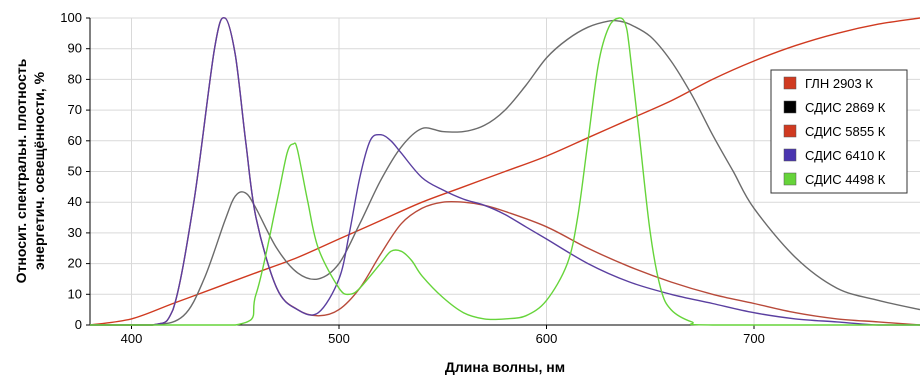  I want to click on y-axis-title-line-1: Относит. спектральн. плотность, so click(21, 170).